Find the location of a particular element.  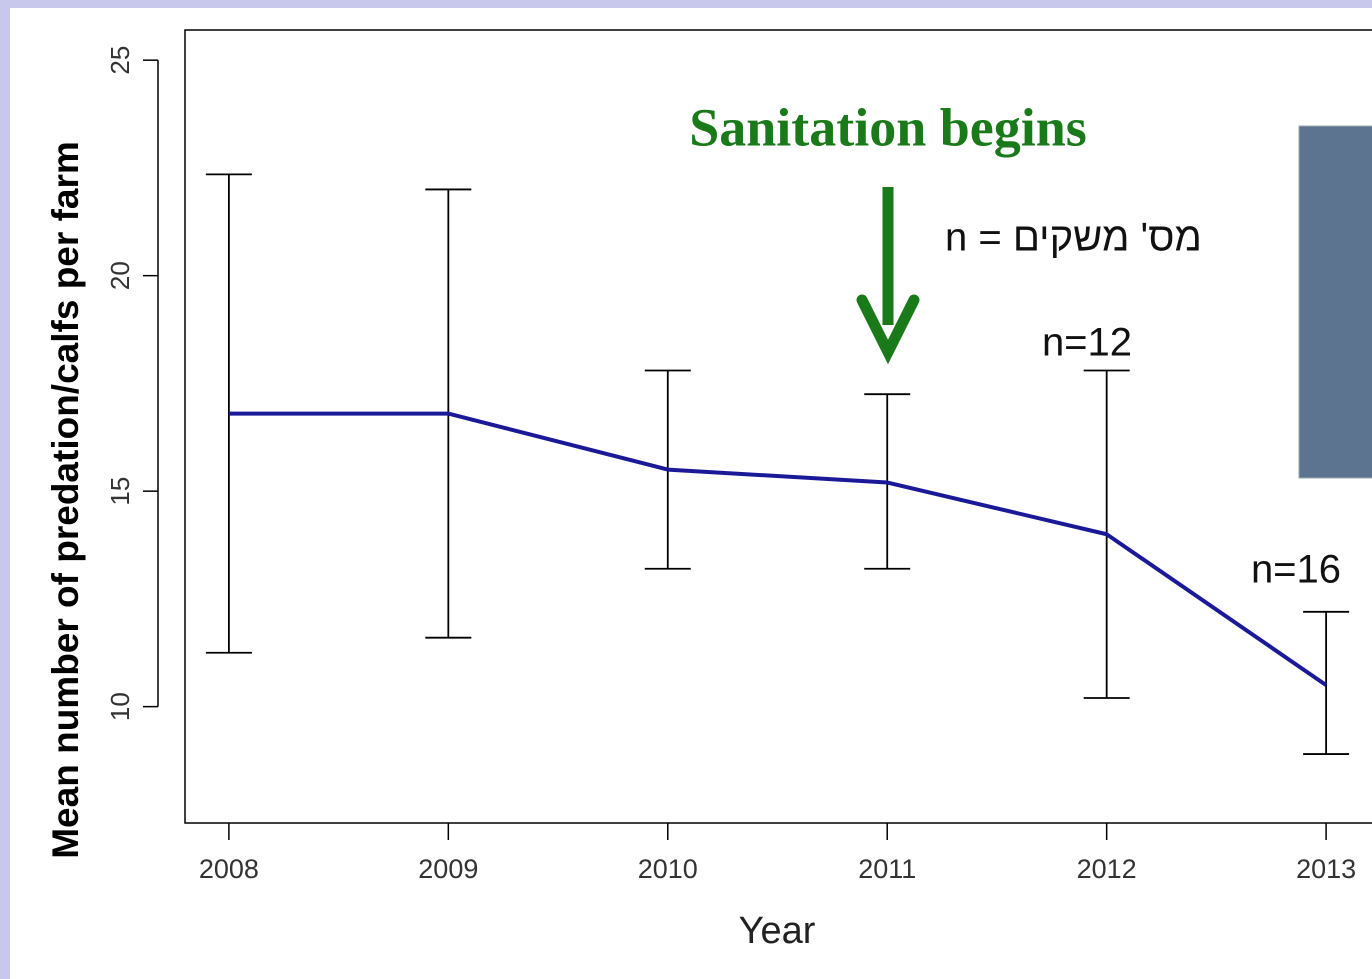

y-axis-label: Mean number of predation/calfs per farm is located at coordinates (65, 500).